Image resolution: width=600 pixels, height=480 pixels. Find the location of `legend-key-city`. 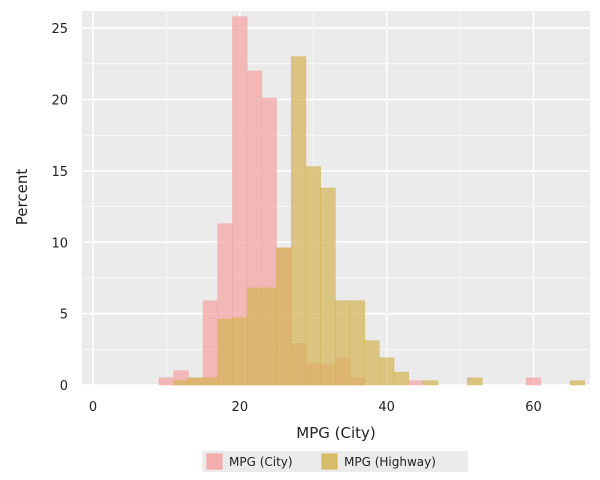

legend-key-city is located at coordinates (214, 461).